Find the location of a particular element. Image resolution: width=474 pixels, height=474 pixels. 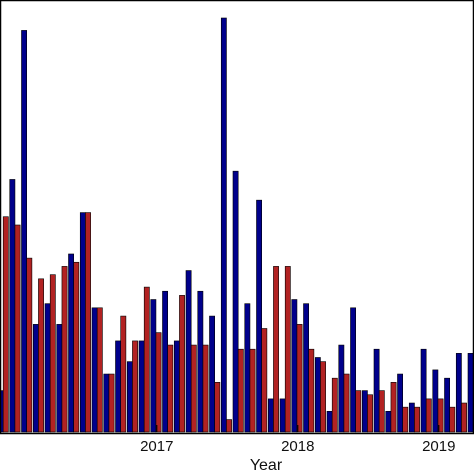

x-ticks-group: 2017 2018 2019 is located at coordinates (297, 440).